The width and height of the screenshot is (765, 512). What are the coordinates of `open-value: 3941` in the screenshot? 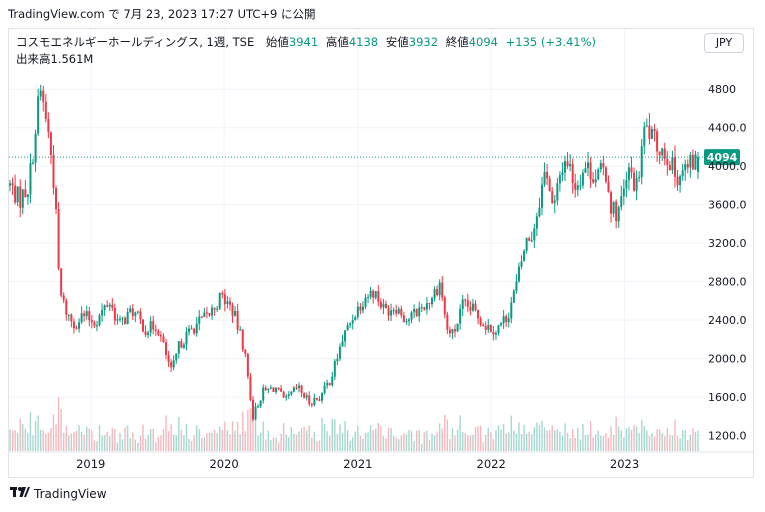 It's located at (303, 42).